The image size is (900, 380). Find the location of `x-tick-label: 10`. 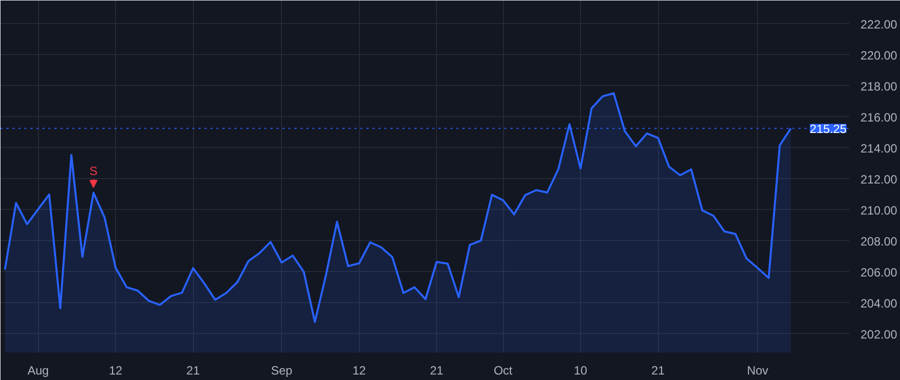

x-tick-label: 10 is located at coordinates (581, 371).